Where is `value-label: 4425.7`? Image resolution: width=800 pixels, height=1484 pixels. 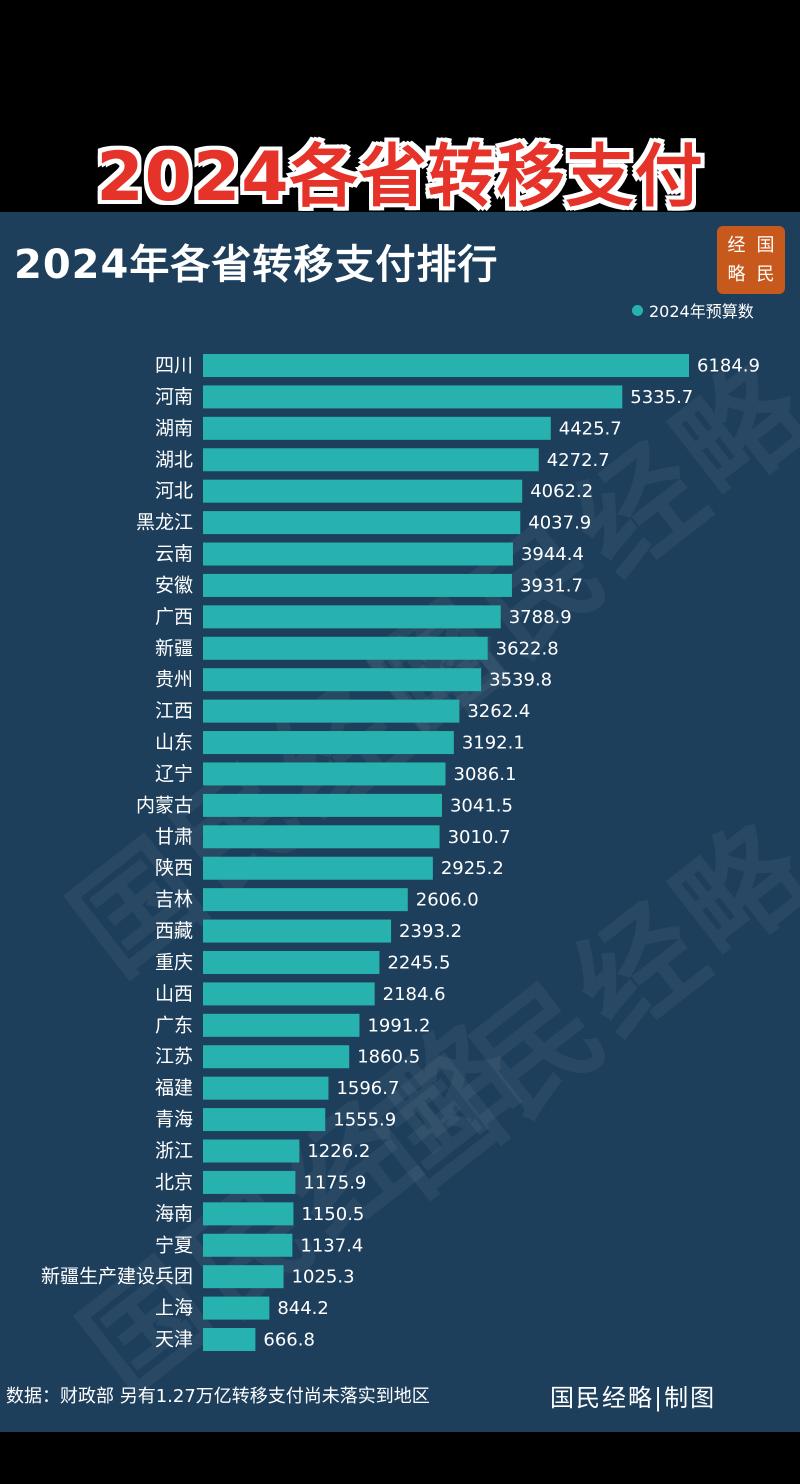 value-label: 4425.7 is located at coordinates (590, 428).